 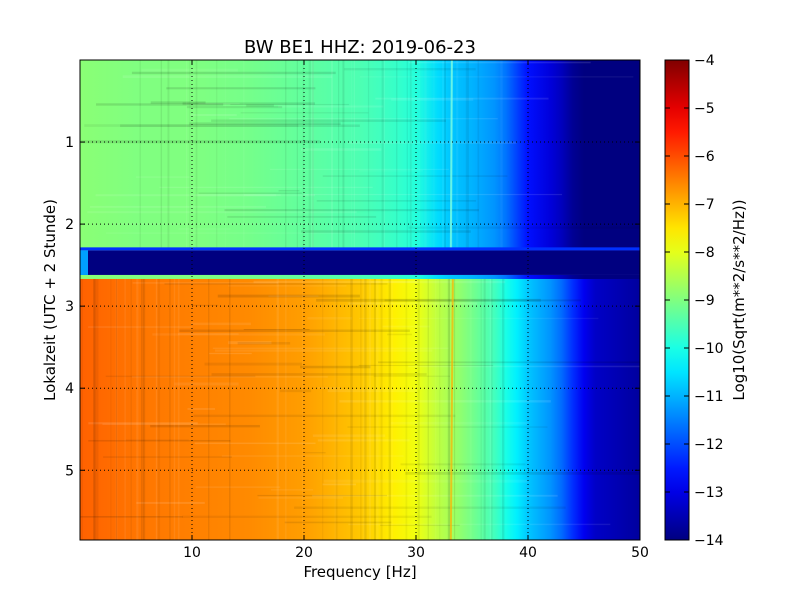 I want to click on y-tick-label: 5, so click(x=69, y=471).